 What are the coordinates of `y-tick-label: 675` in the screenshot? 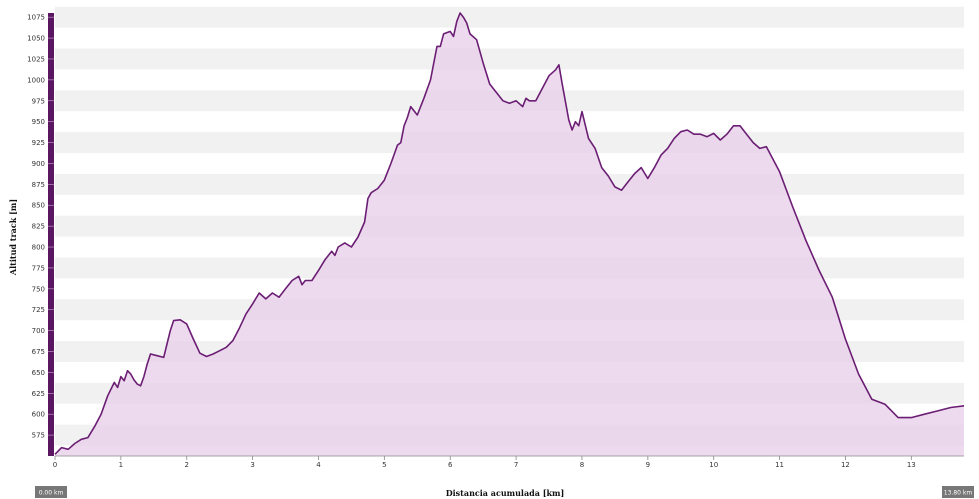 It's located at (38, 352).